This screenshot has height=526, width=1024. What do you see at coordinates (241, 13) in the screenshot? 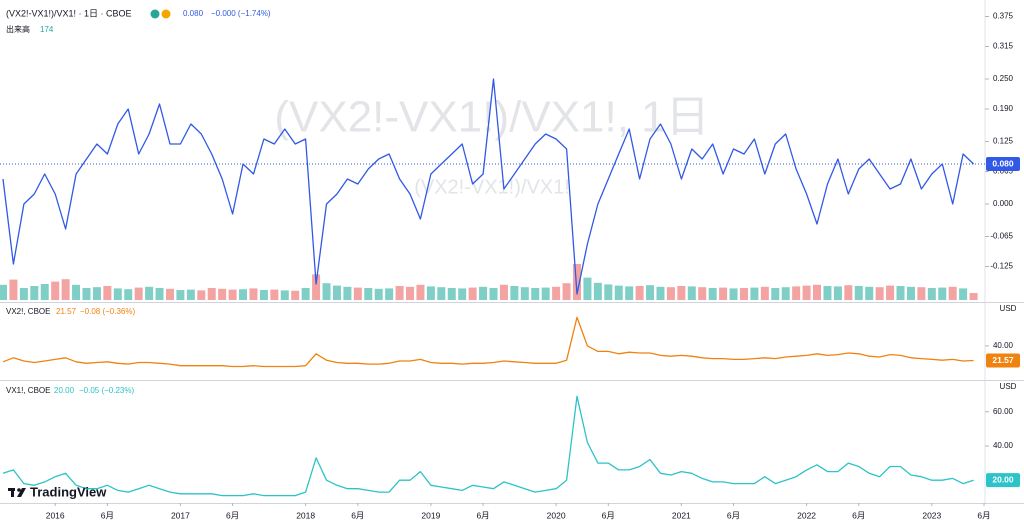
I see `legend-change: −0.000 (−1.74%)` at bounding box center [241, 13].